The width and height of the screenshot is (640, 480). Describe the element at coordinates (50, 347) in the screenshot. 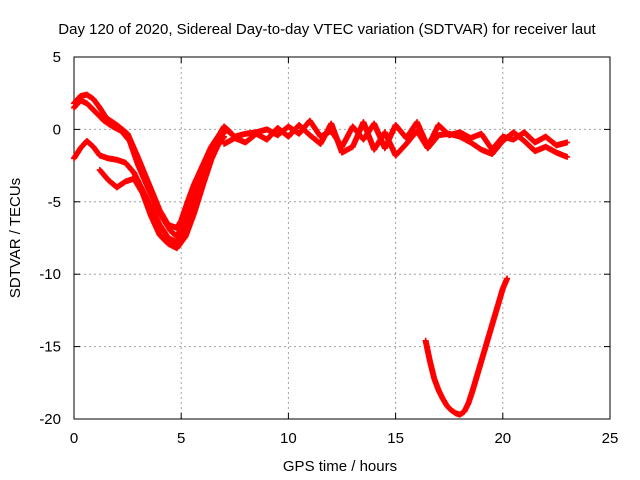

I see `y-tick-label-4: -15` at that location.